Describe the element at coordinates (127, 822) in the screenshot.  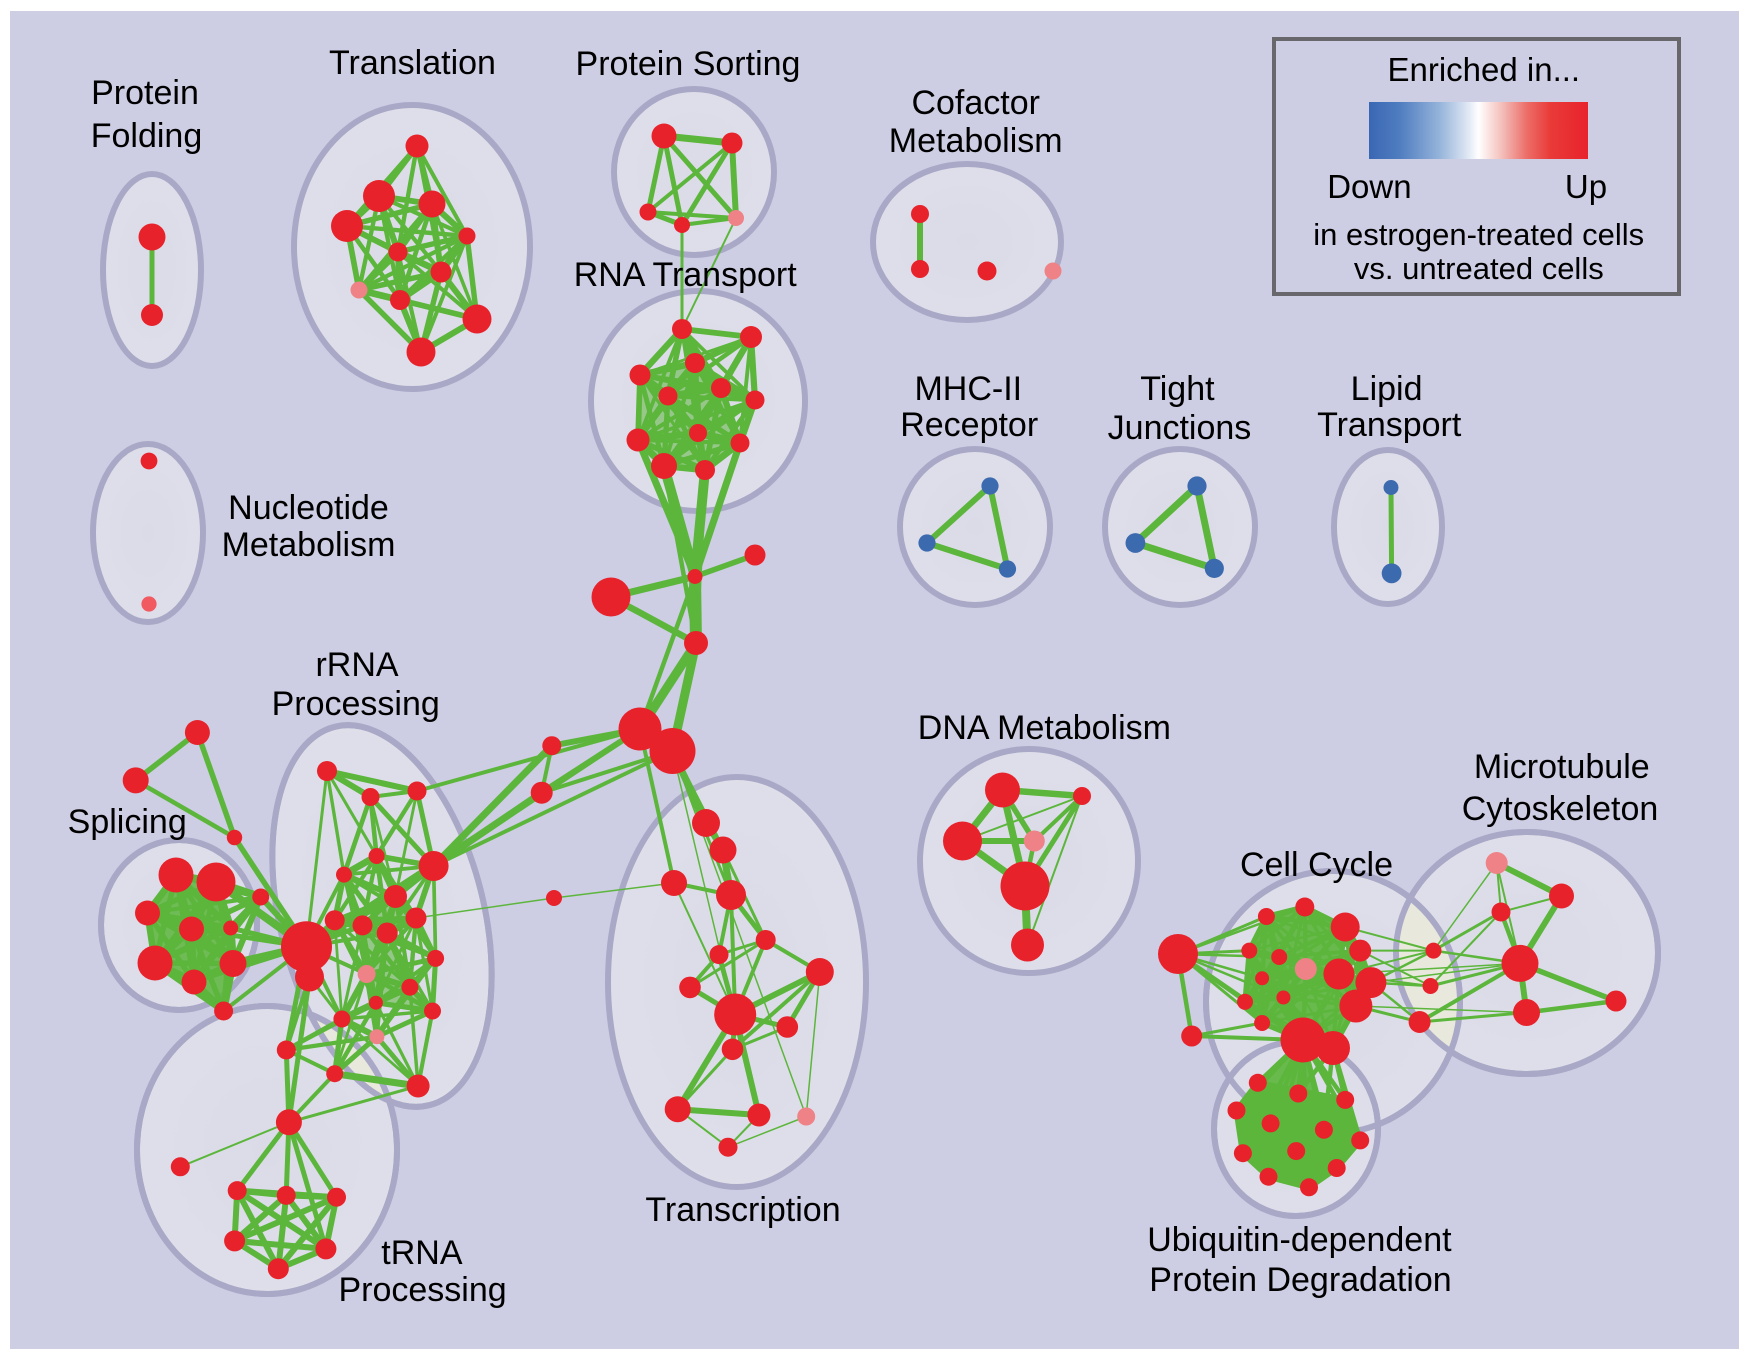
I see `svg-text: Splicing` at that location.